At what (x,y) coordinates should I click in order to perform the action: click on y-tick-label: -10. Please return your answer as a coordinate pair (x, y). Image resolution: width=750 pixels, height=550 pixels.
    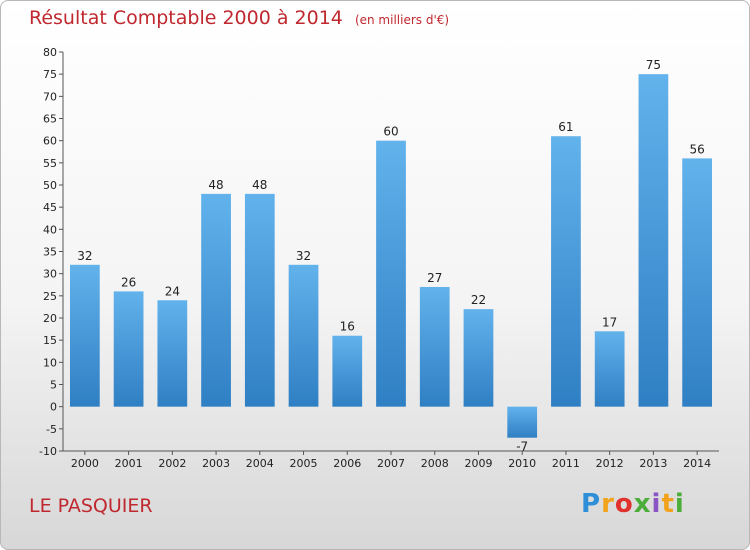
    Looking at the image, I should click on (48, 451).